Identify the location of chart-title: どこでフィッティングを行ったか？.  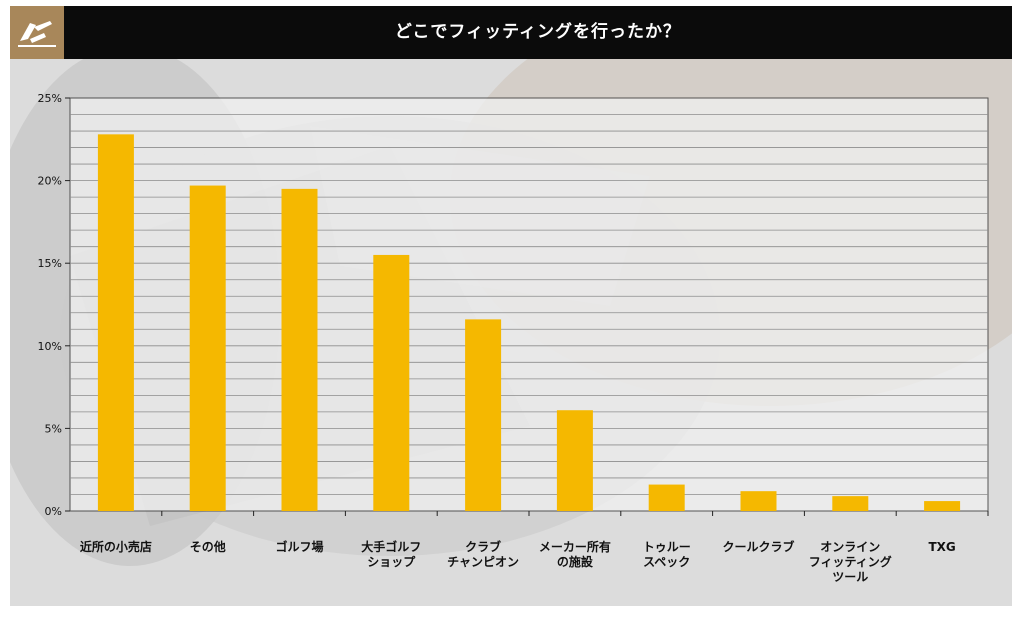
(538, 32).